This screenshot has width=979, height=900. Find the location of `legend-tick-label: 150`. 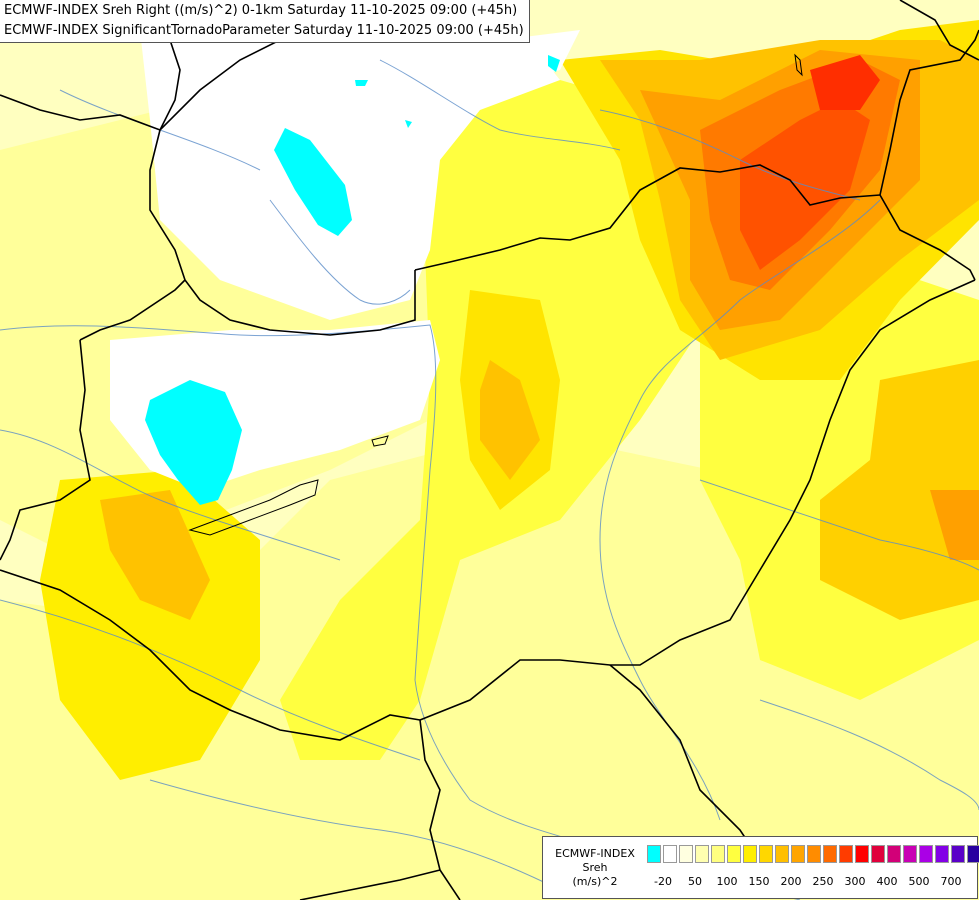

legend-tick-label: 150 is located at coordinates (759, 881).